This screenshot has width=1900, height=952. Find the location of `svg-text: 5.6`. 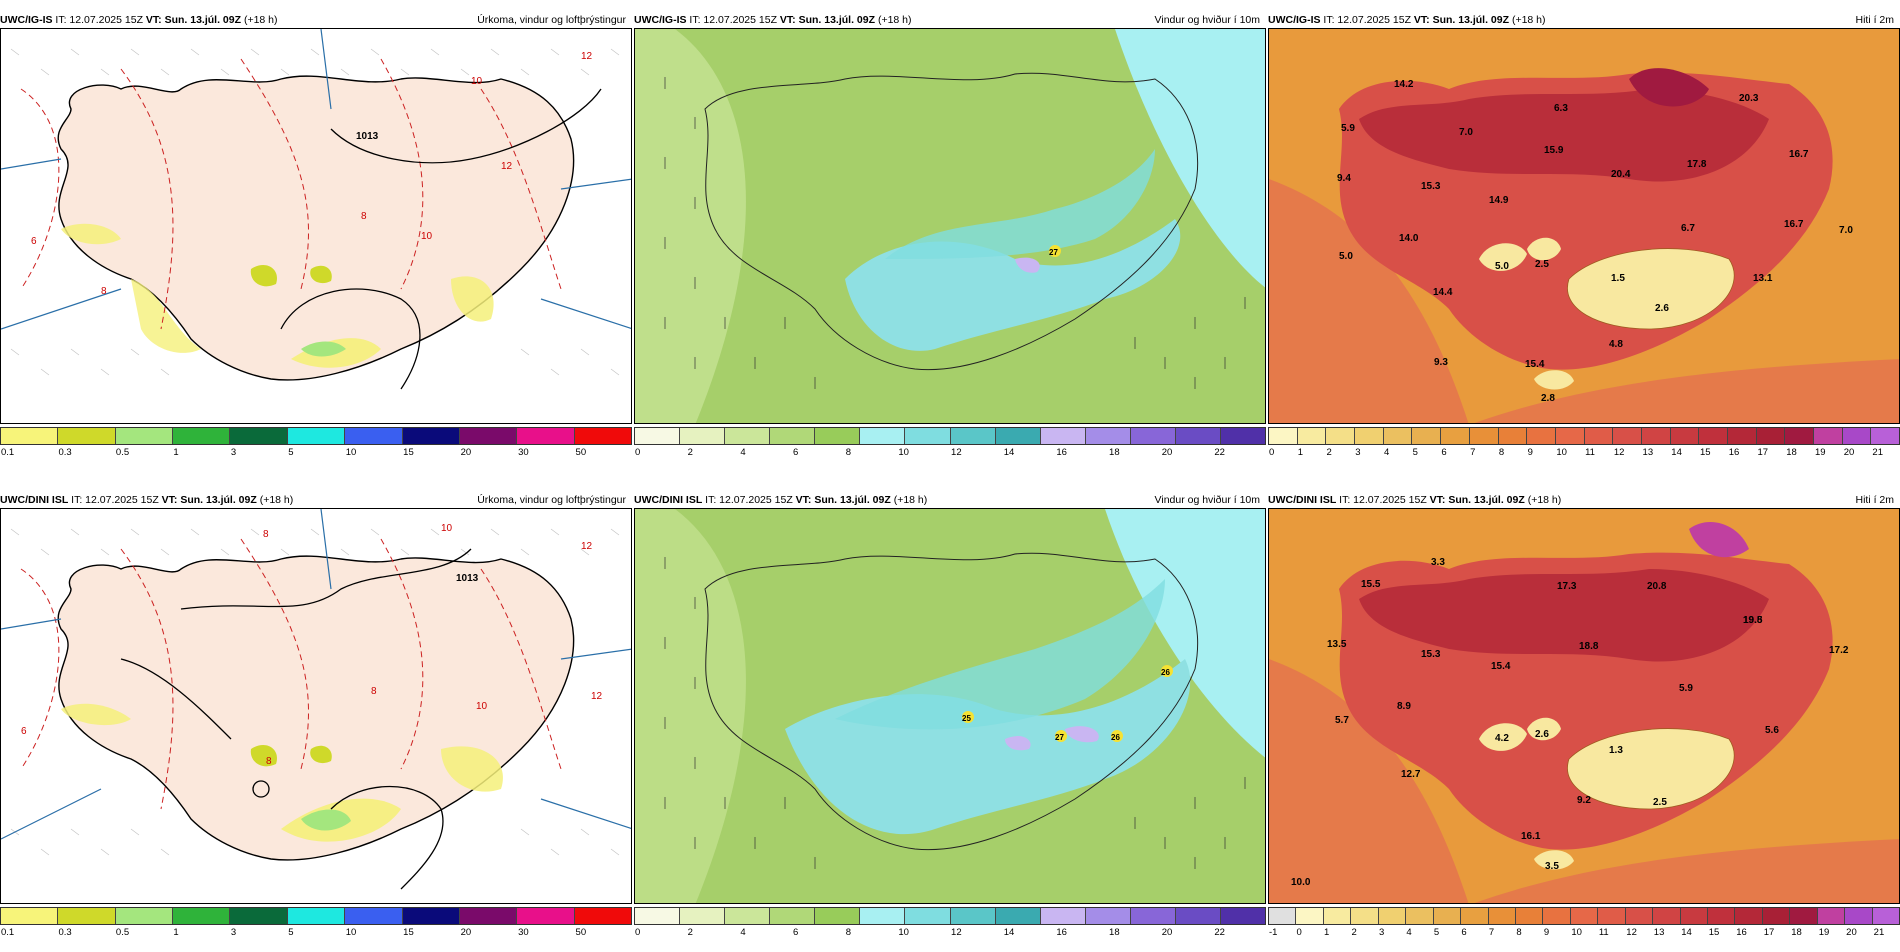

svg-text: 5.6 is located at coordinates (1772, 730).